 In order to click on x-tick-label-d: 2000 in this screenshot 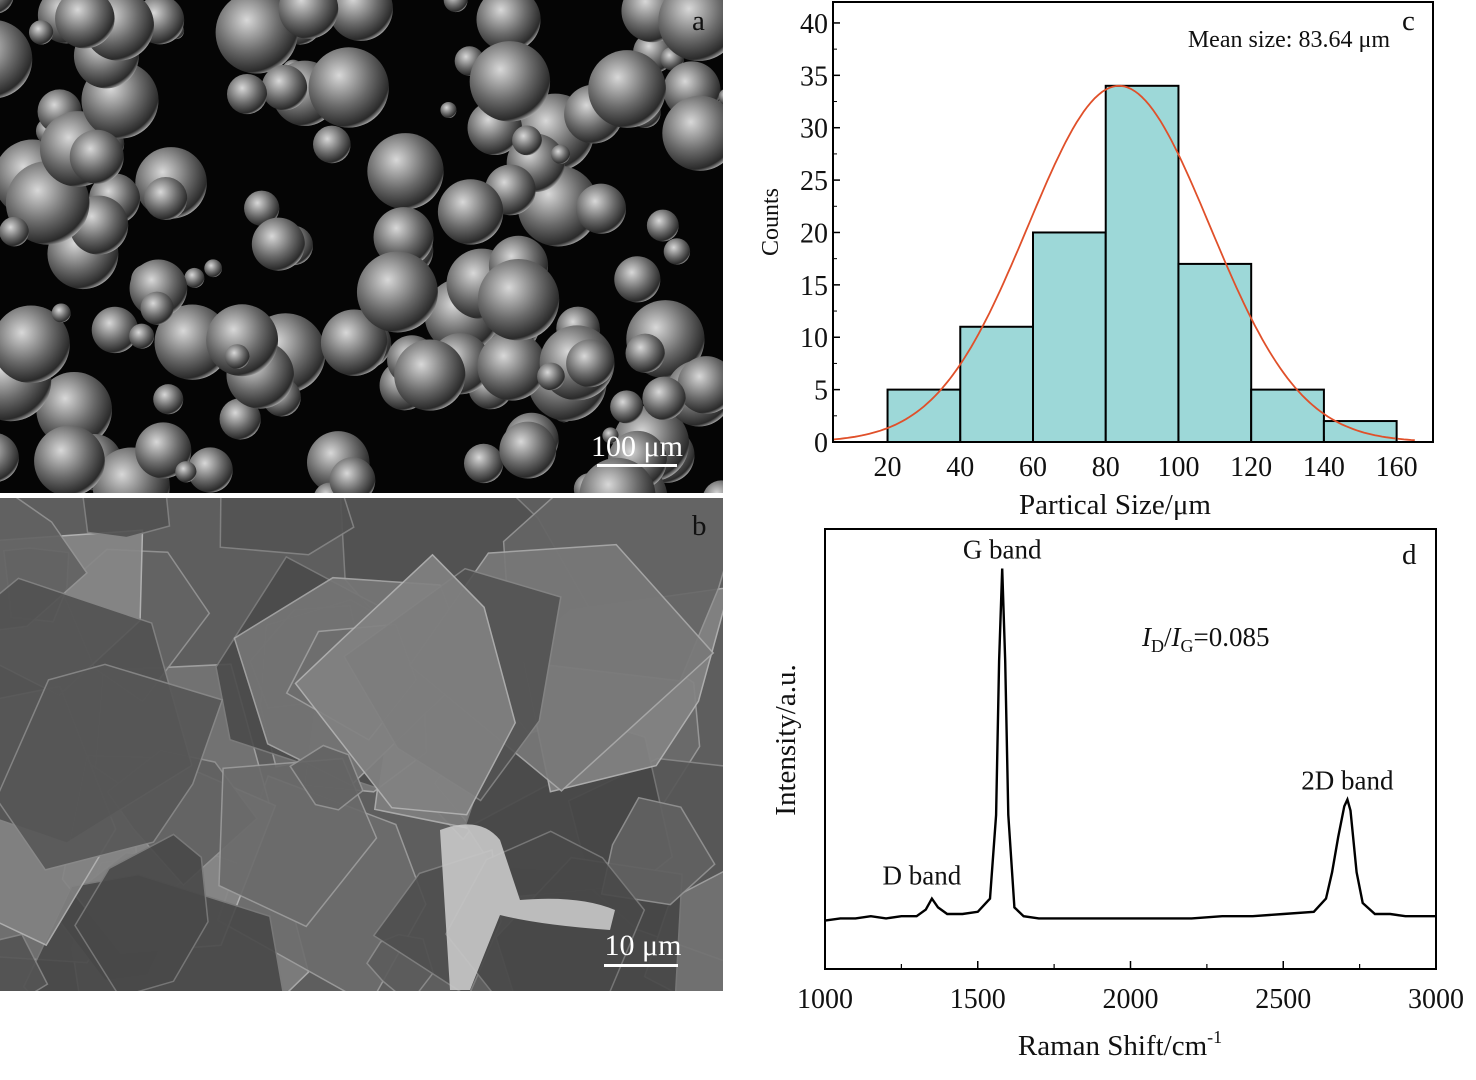, I will do `click(1131, 999)`.